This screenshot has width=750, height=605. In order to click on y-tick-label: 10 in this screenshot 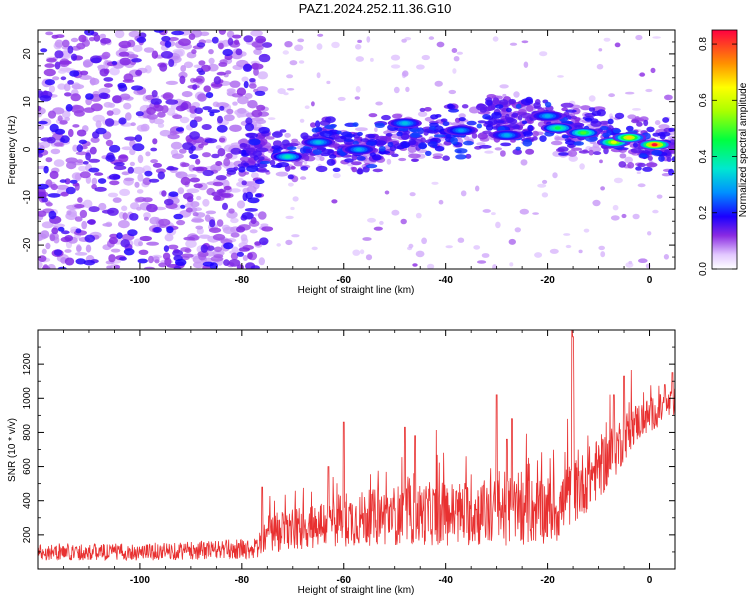, I will do `click(27, 102)`.